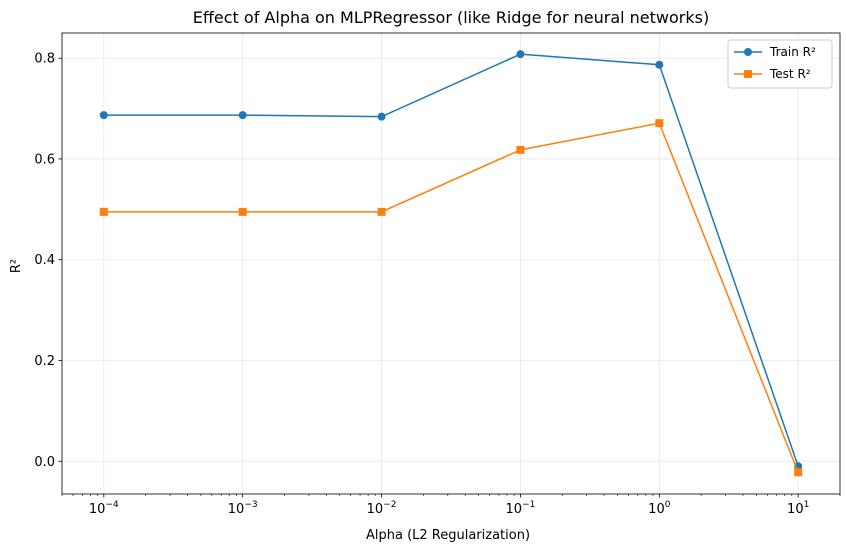 This screenshot has width=846, height=552. Describe the element at coordinates (44, 462) in the screenshot. I see `y-tick-label: 0.0` at that location.